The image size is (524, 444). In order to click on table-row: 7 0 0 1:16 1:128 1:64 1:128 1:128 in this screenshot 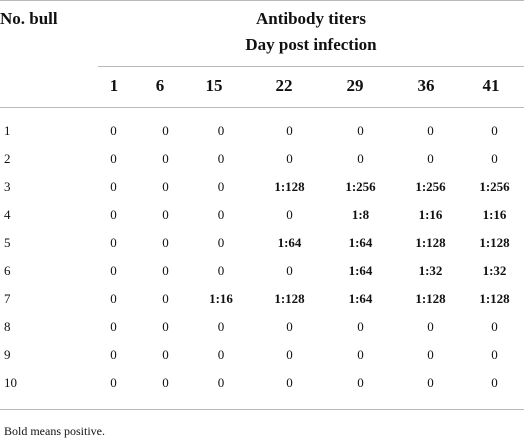, I will do `click(262, 299)`.